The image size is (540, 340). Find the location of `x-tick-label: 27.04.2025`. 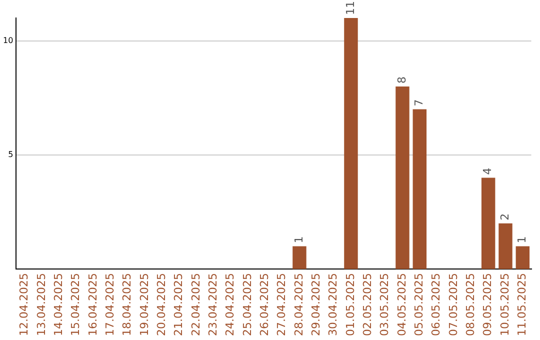

x-tick-label: 27.04.2025 is located at coordinates (281, 304).